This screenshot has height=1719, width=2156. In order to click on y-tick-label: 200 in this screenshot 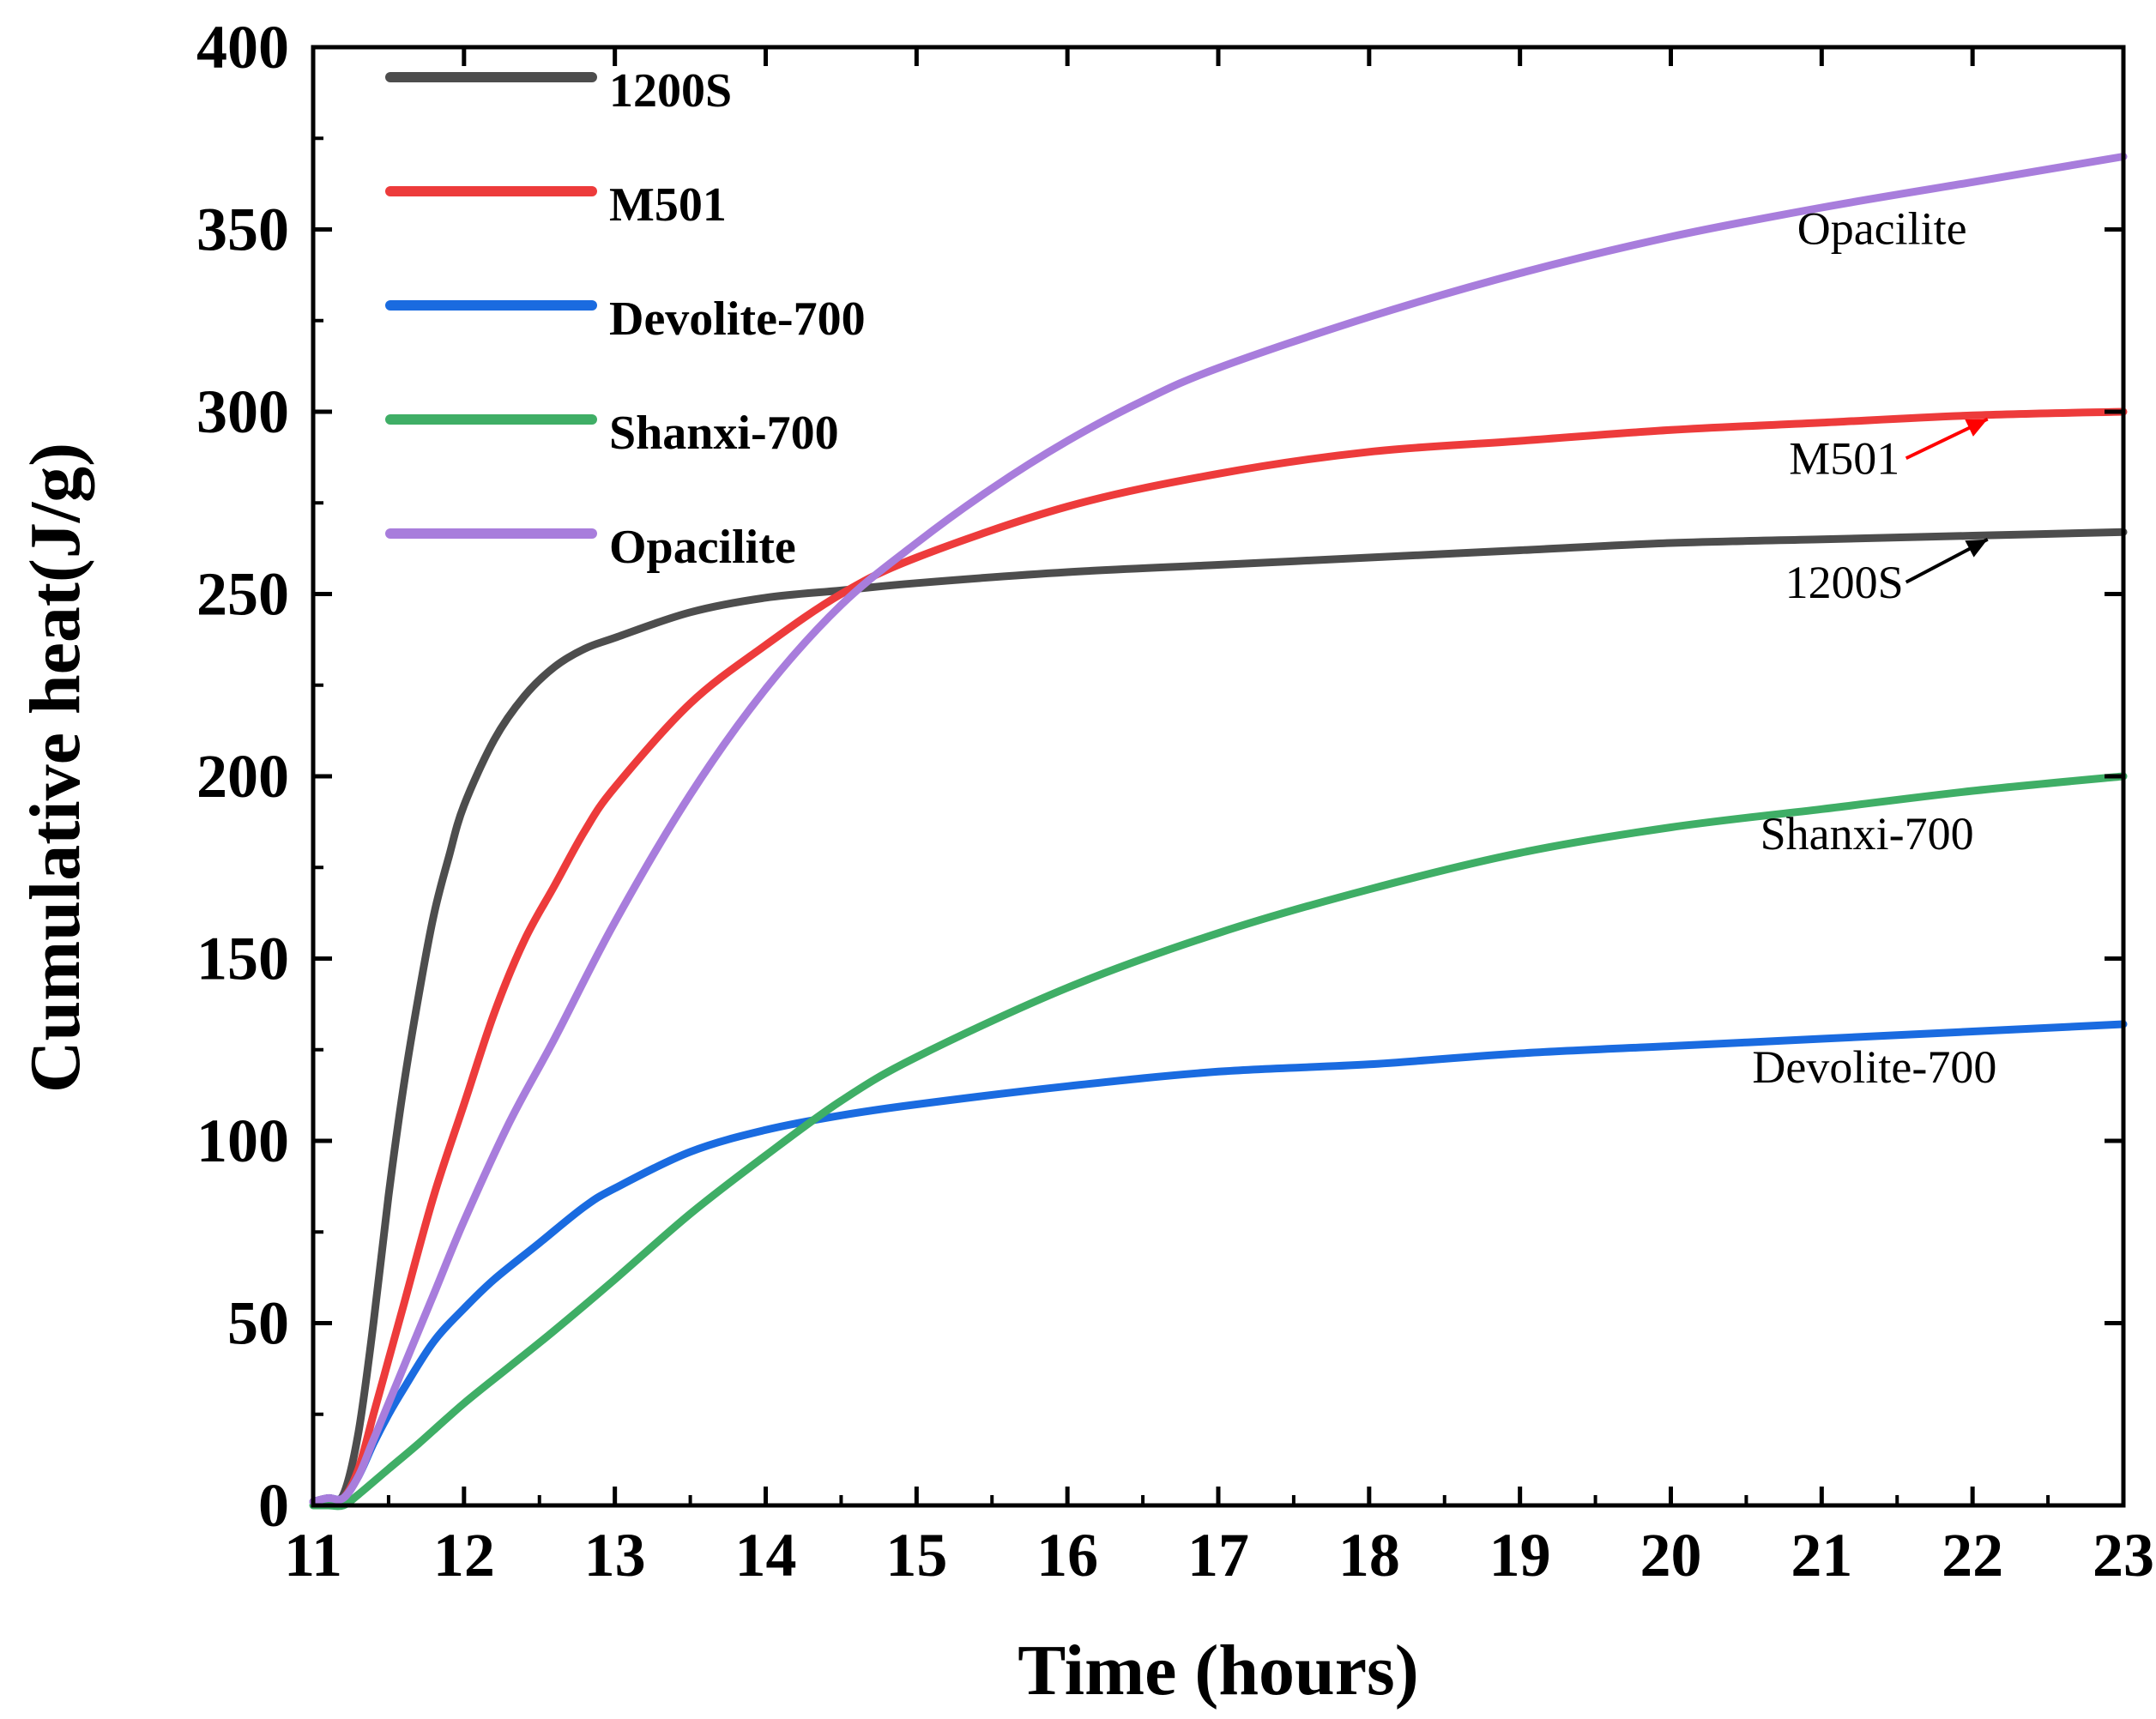, I will do `click(242, 776)`.